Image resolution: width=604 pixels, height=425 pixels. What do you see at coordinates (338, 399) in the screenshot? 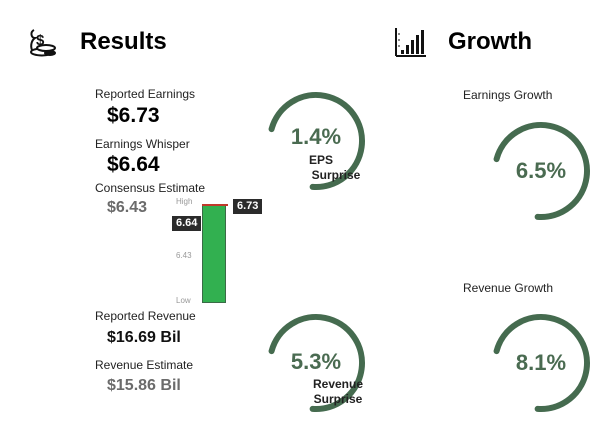
I see `revenue-surprise-label-2: Surprise` at bounding box center [338, 399].